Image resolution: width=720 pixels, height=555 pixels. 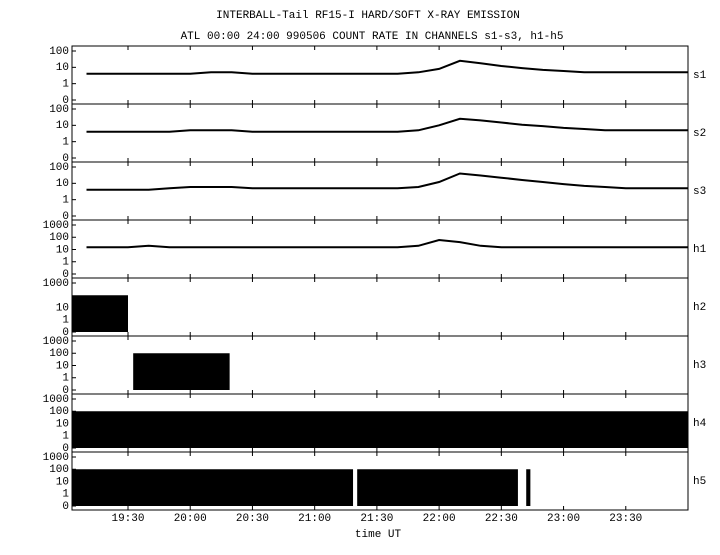 I want to click on x-tick-label: 19:30, so click(x=127, y=519).